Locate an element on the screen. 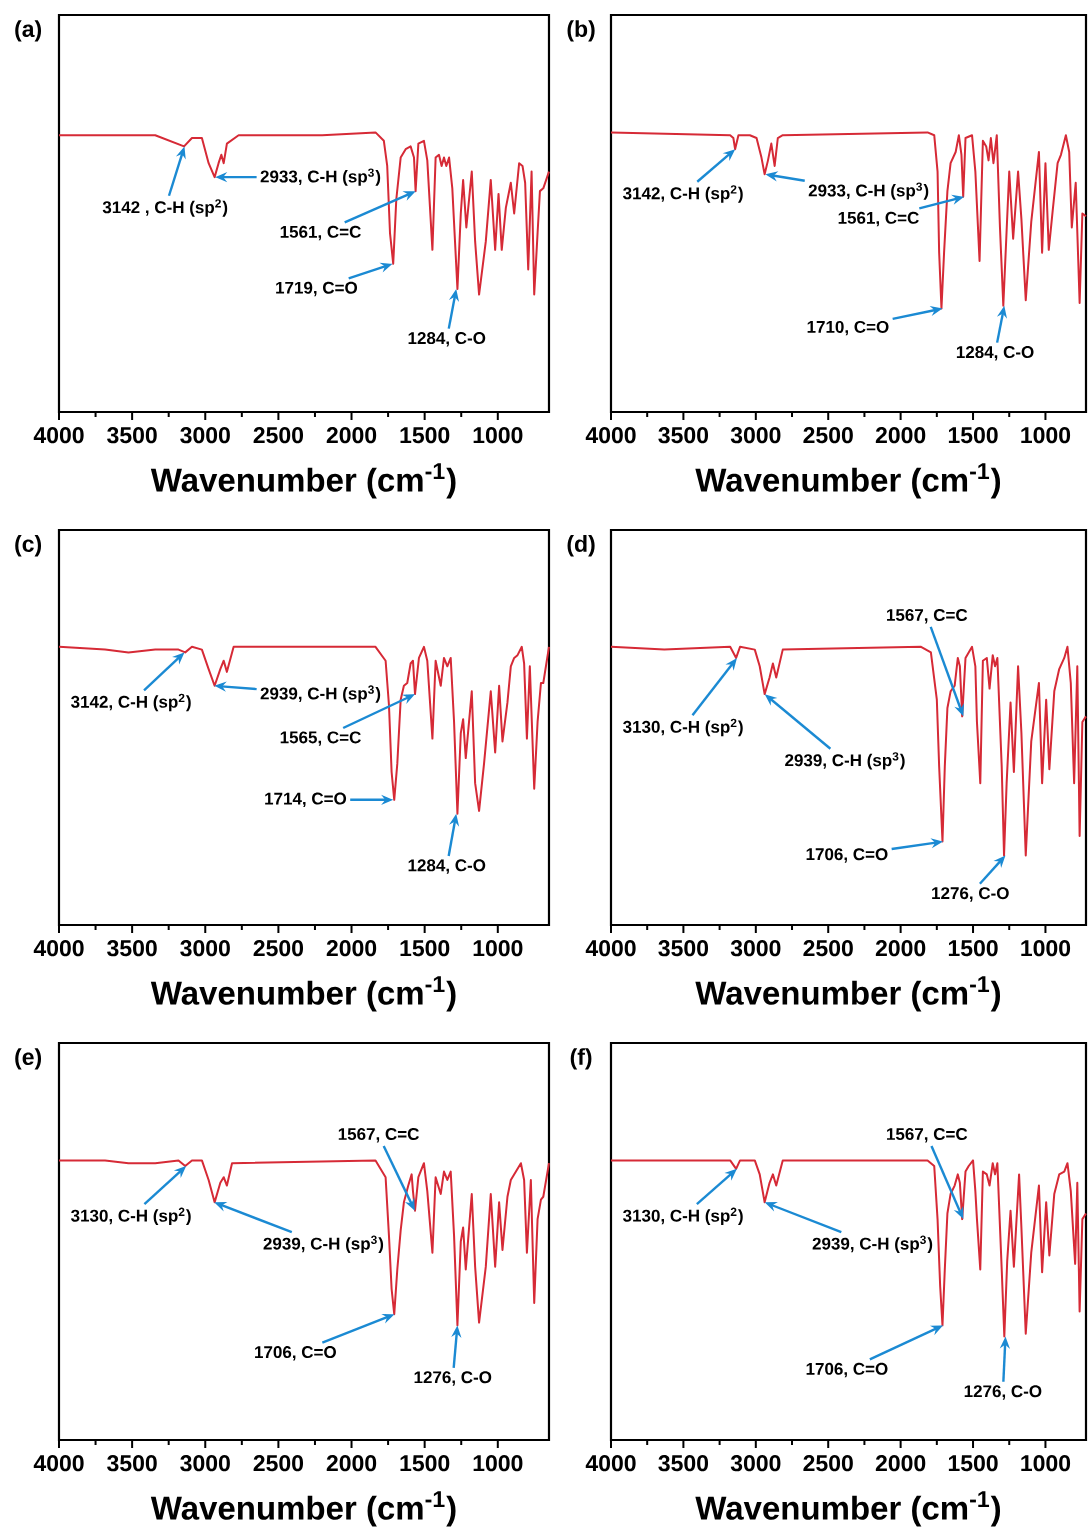  chart-title: (d) is located at coordinates (581, 546).